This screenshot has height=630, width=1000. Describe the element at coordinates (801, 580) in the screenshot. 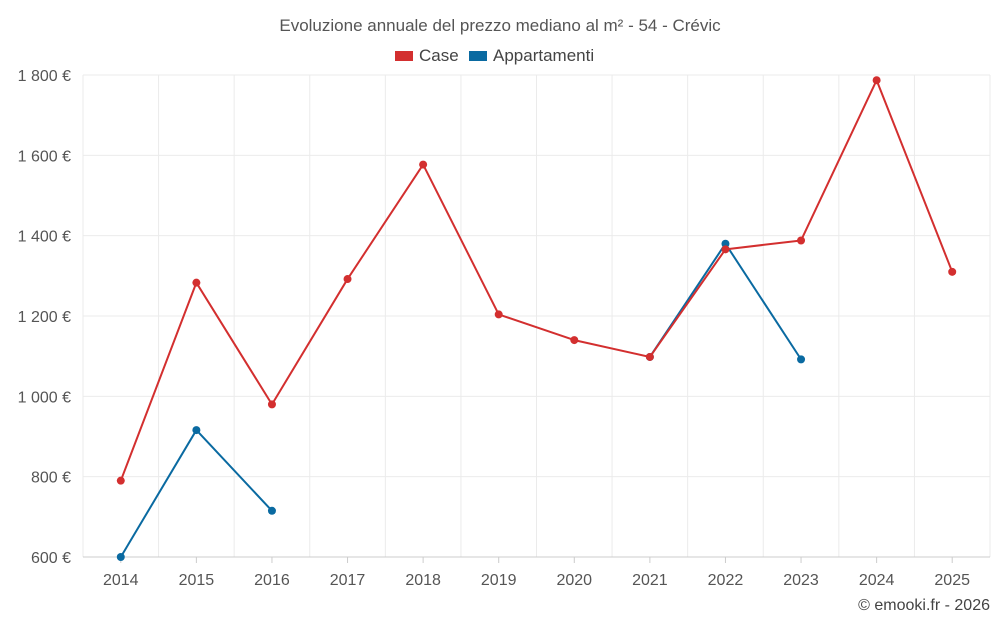

I see `x-tick-label: 2023` at that location.